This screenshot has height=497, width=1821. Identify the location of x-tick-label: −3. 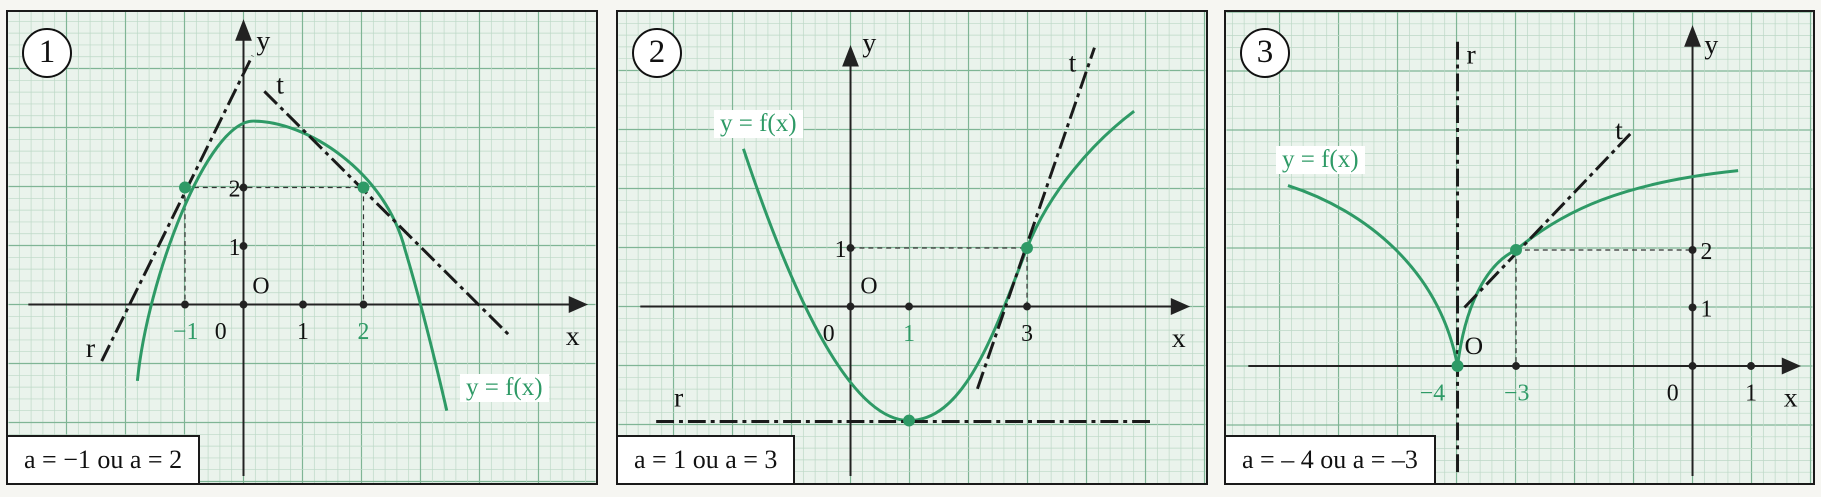
(1516, 394).